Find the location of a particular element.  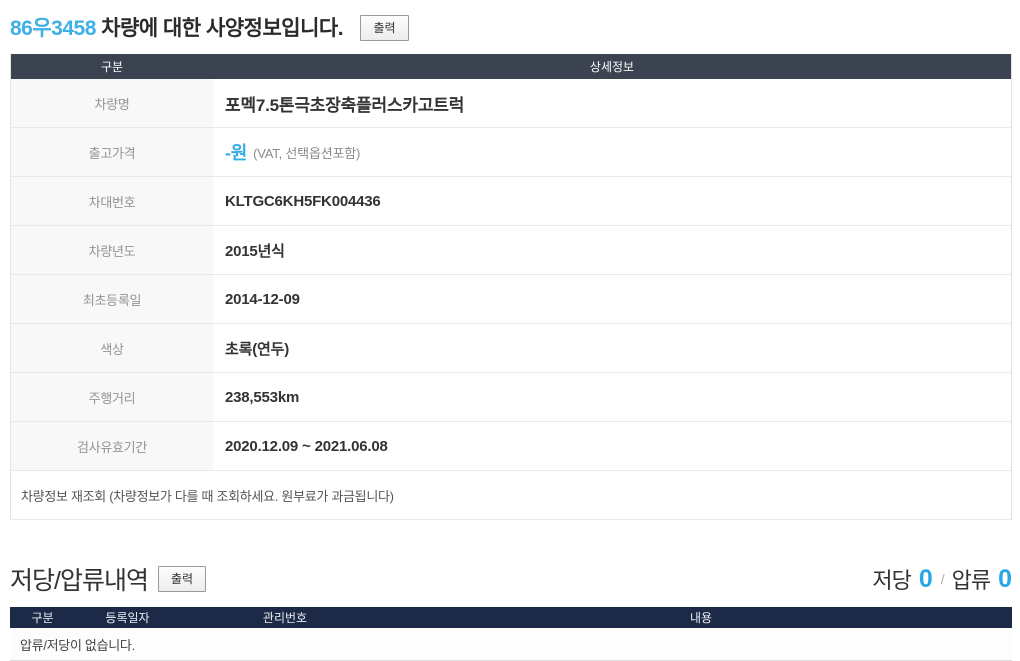

lien-header-category: 구분 is located at coordinates (42, 618).